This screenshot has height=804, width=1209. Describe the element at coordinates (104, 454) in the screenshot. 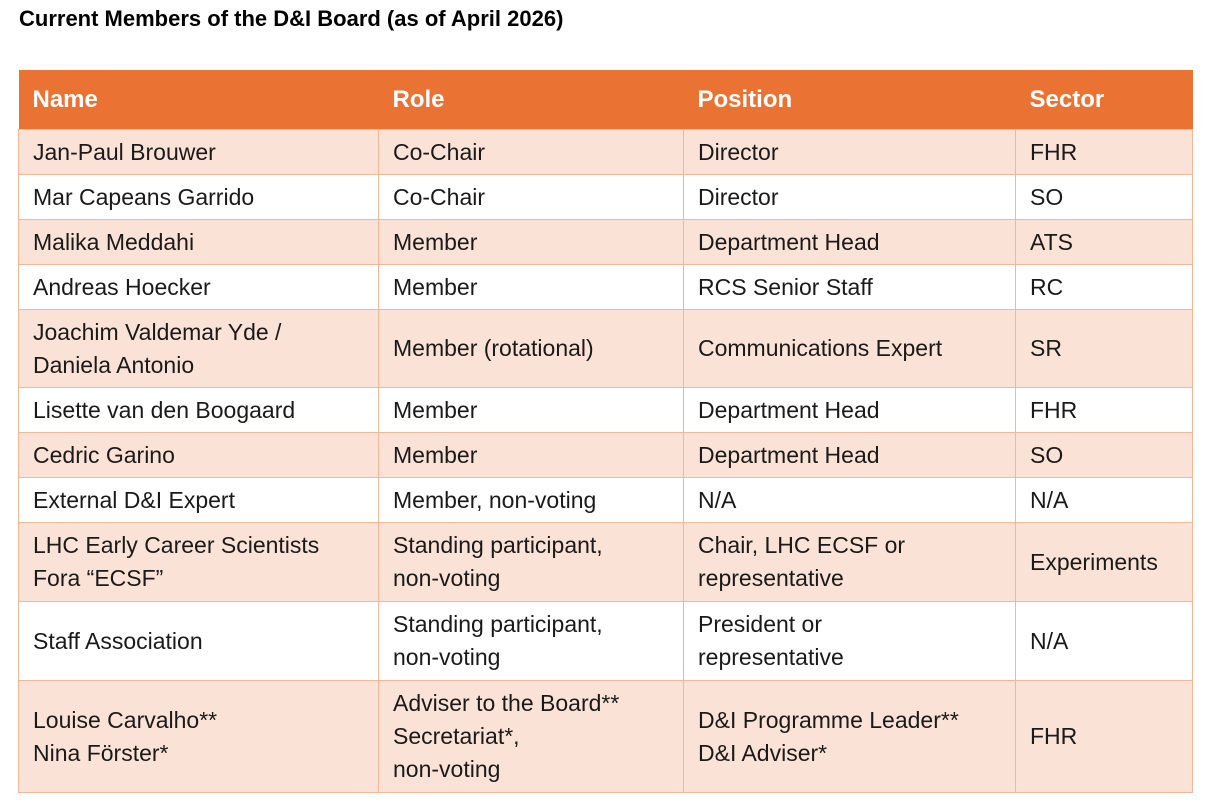

I see `cell-name-line: Cedric Garino` at that location.